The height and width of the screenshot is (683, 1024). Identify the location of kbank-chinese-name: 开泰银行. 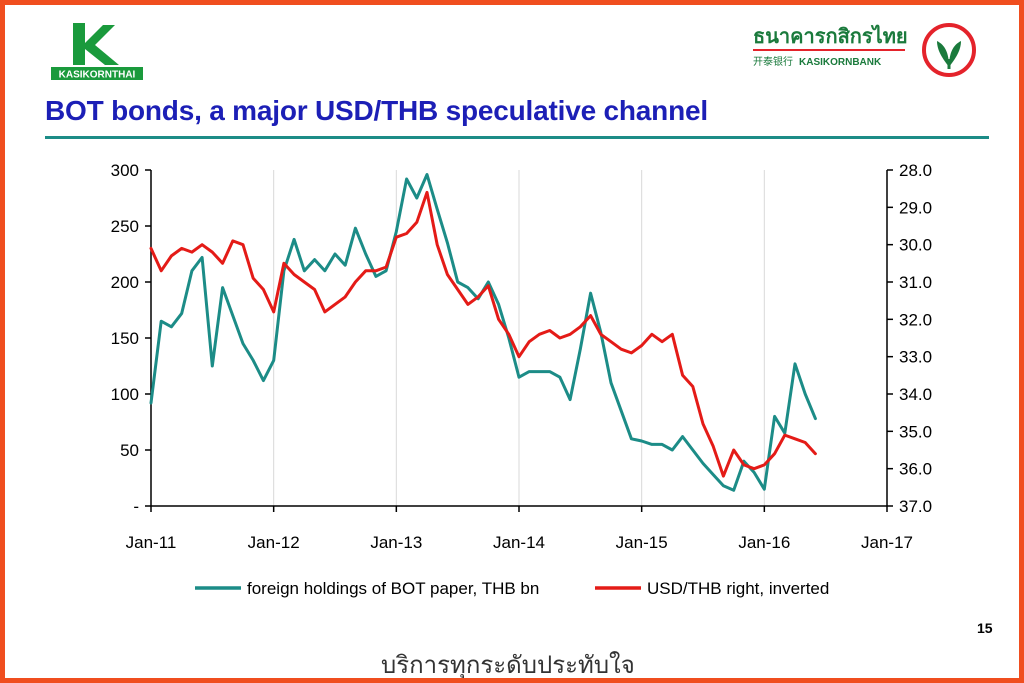
(773, 61).